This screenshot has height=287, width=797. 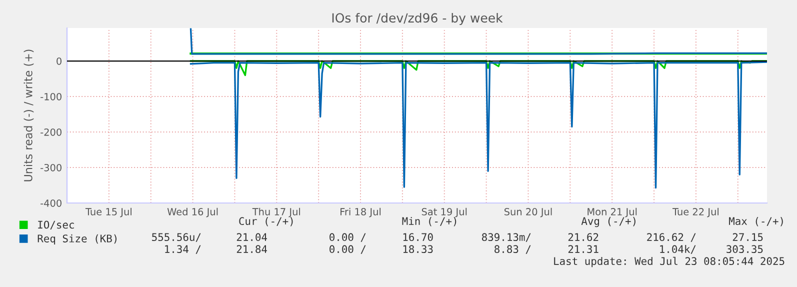 What do you see at coordinates (276, 213) in the screenshot?
I see `x-tick-label: Thu 17 Jul` at bounding box center [276, 213].